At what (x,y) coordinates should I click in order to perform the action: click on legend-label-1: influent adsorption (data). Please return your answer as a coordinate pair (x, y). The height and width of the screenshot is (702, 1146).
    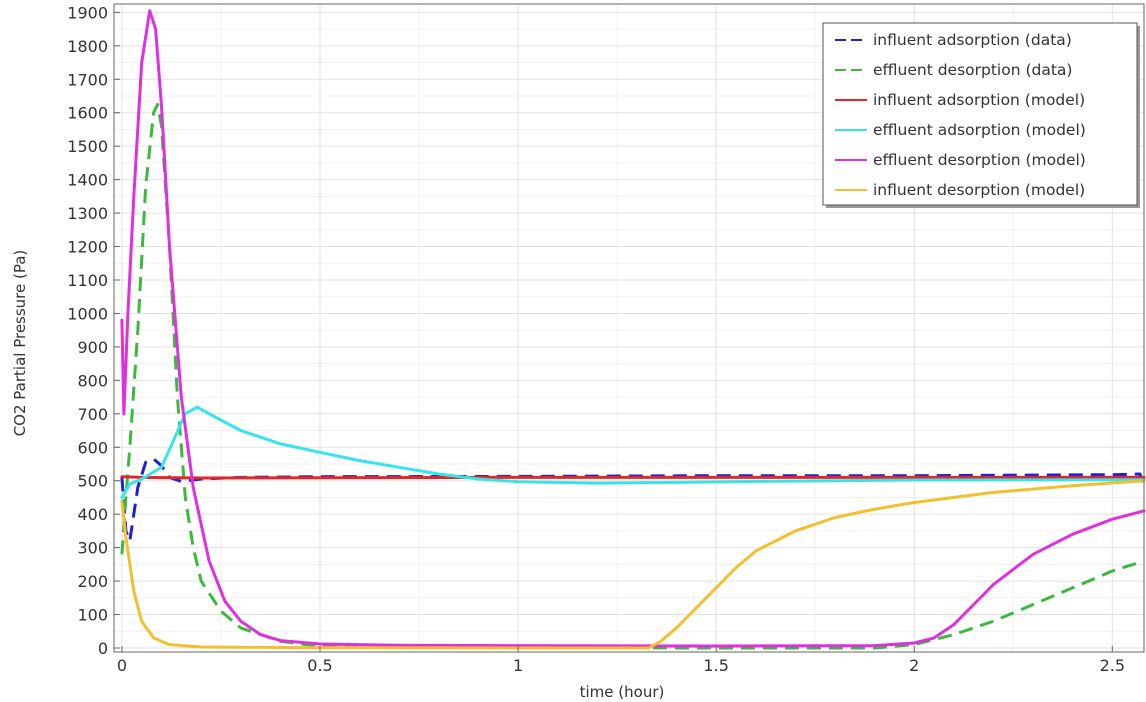
    Looking at the image, I should click on (972, 40).